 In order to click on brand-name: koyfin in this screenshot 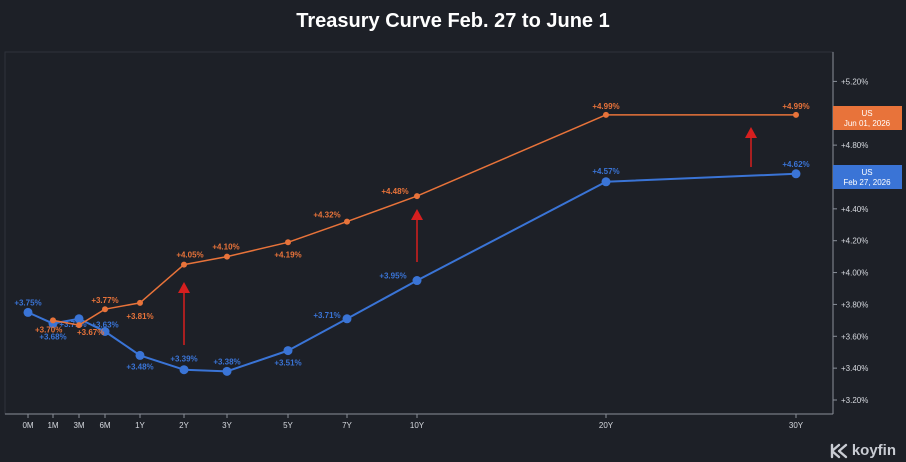, I will do `click(873, 450)`.